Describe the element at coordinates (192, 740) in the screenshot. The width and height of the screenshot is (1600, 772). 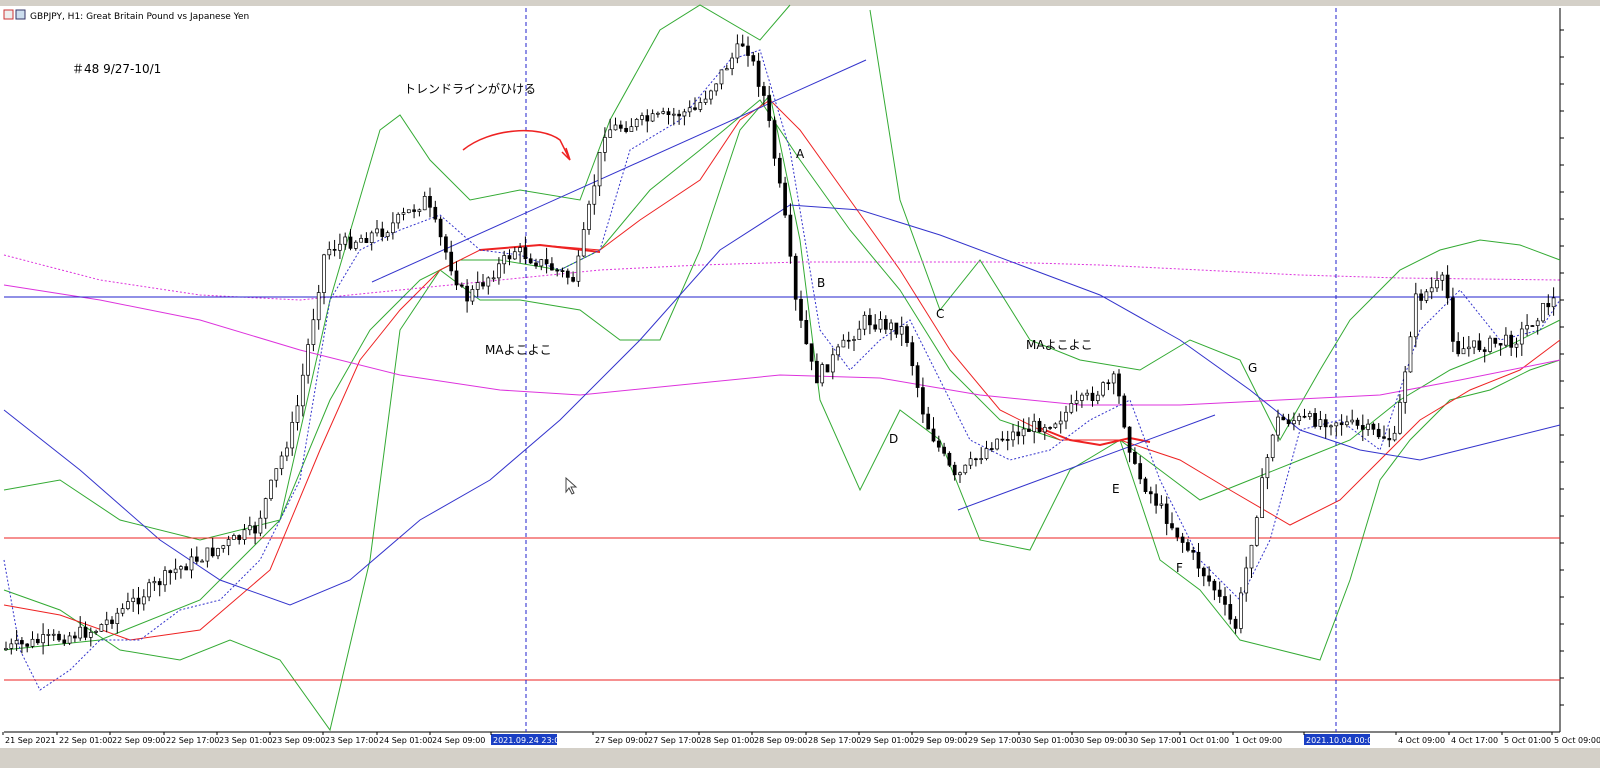
I see `time-label: 22 Sep 17:00` at that location.